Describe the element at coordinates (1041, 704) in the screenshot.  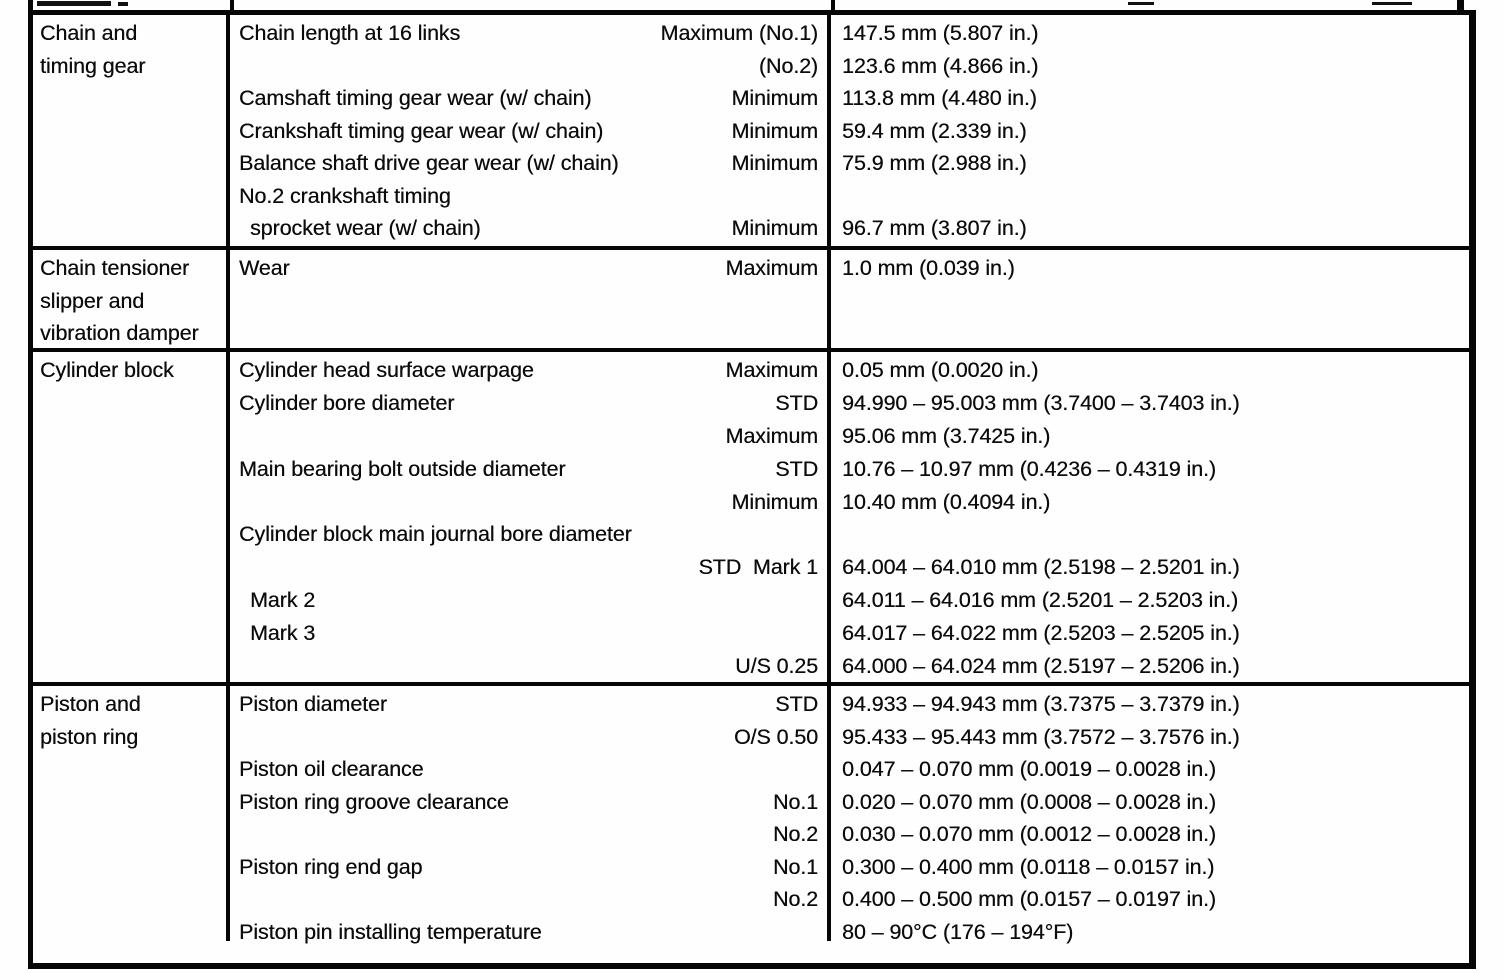
I see `spec-value: 94.933 – 94.943 mm (3.7375 – 3.7379 in.)` at that location.